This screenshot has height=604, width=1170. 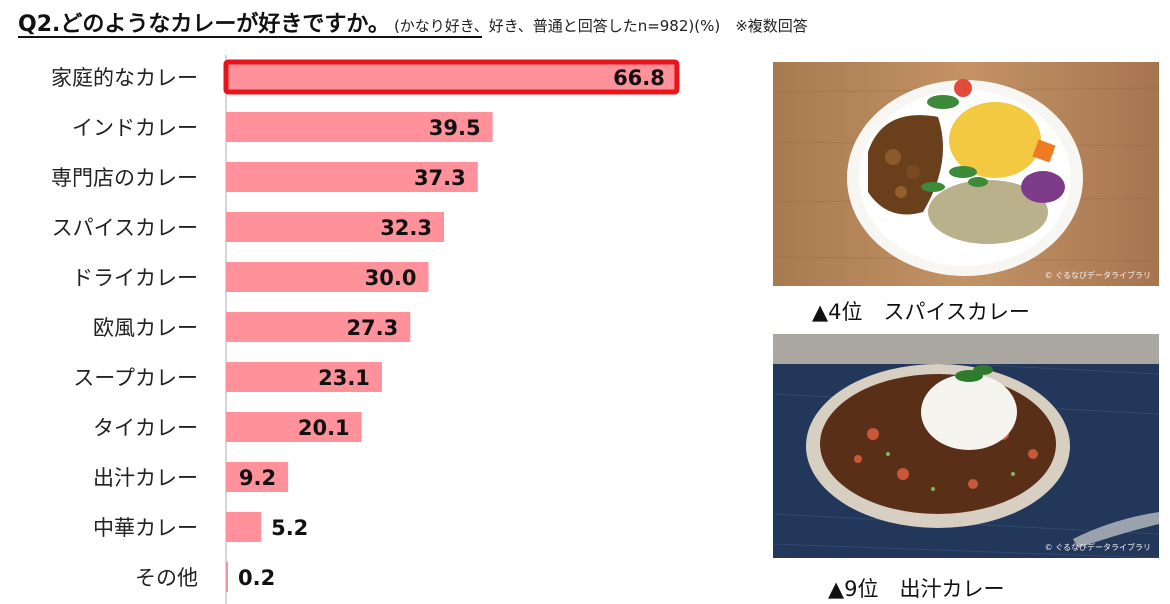 I want to click on value-label: 37.3, so click(x=440, y=178).